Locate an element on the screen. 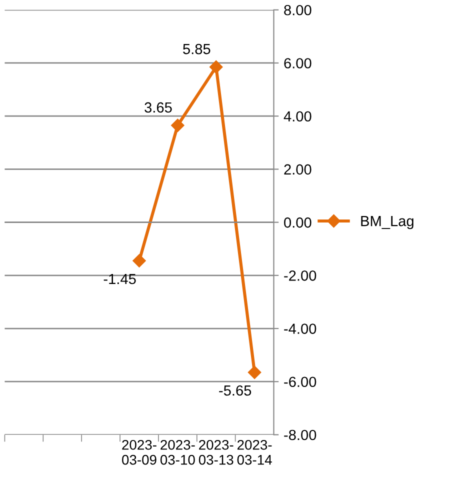 The height and width of the screenshot is (494, 472). y-tick-label: 4.00 is located at coordinates (298, 116).